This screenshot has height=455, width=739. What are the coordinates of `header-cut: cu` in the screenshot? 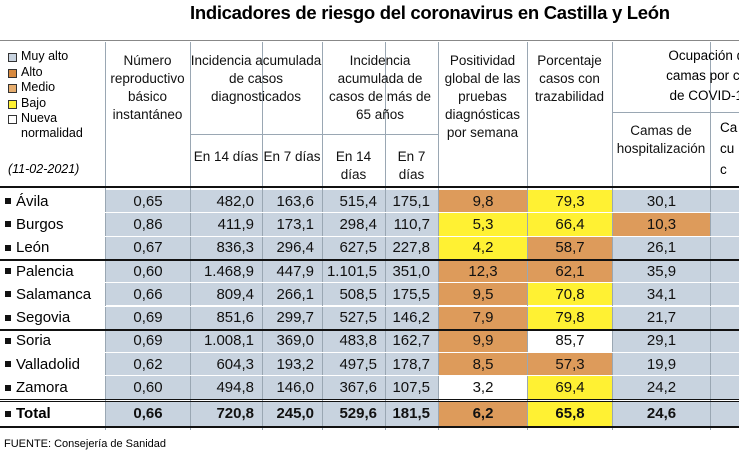 It's located at (727, 148).